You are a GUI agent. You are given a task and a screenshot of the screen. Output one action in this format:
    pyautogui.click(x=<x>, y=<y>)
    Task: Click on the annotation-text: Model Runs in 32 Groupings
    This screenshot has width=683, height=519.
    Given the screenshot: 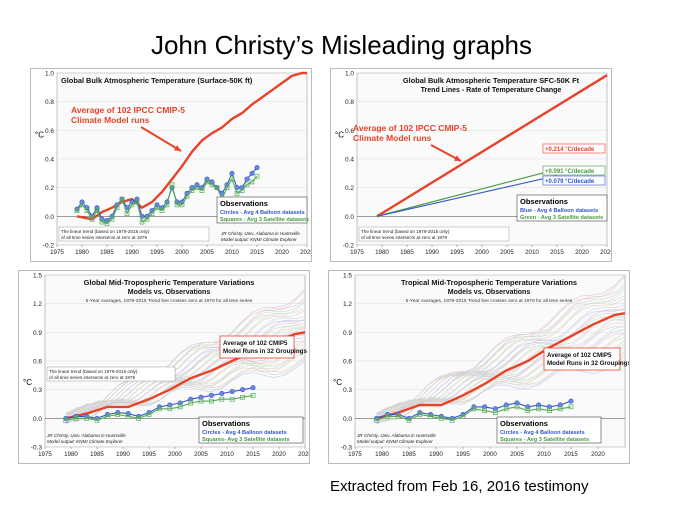 What is the action you would take?
    pyautogui.click(x=588, y=363)
    